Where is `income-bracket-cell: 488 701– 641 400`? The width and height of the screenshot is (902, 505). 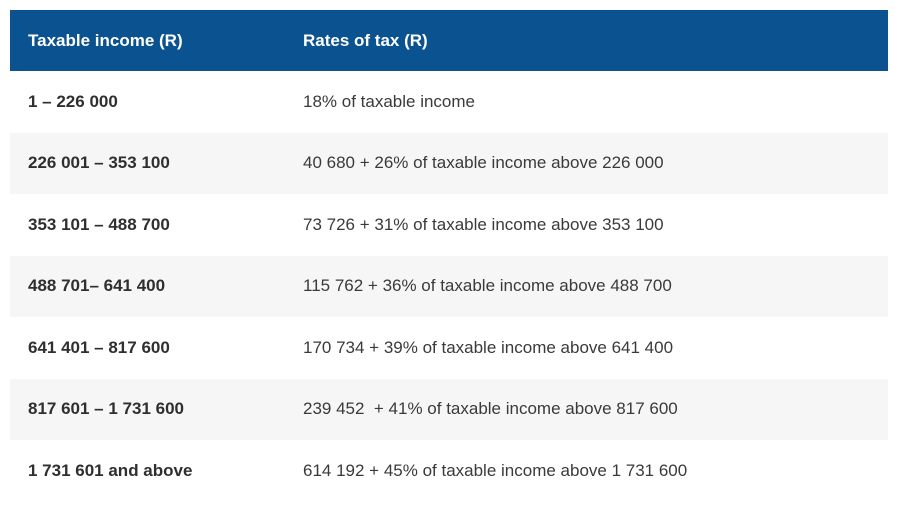
income-bracket-cell: 488 701– 641 400 is located at coordinates (97, 286).